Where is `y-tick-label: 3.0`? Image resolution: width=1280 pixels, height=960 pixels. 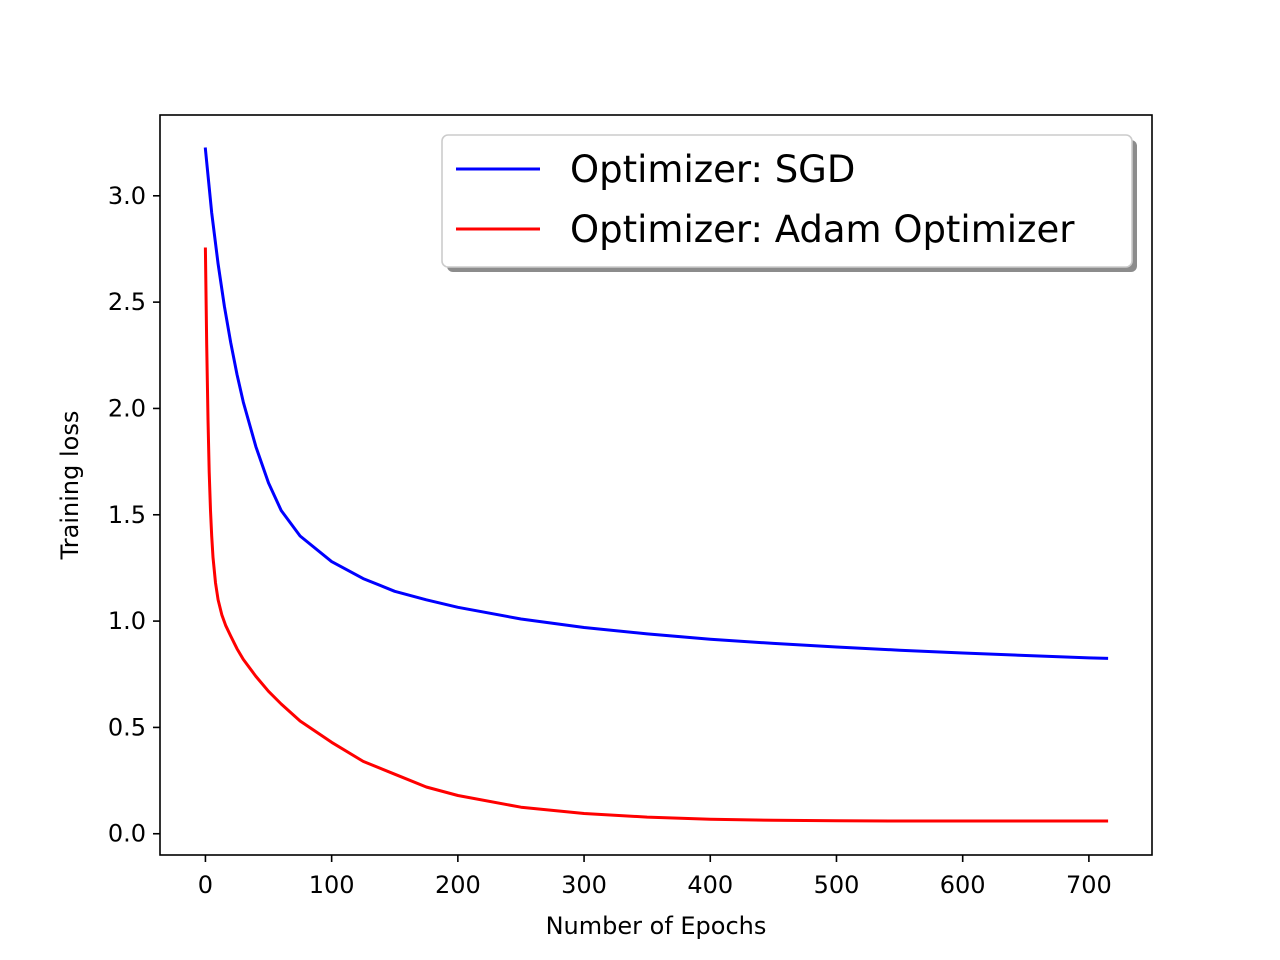 y-tick-label: 3.0 is located at coordinates (127, 196).